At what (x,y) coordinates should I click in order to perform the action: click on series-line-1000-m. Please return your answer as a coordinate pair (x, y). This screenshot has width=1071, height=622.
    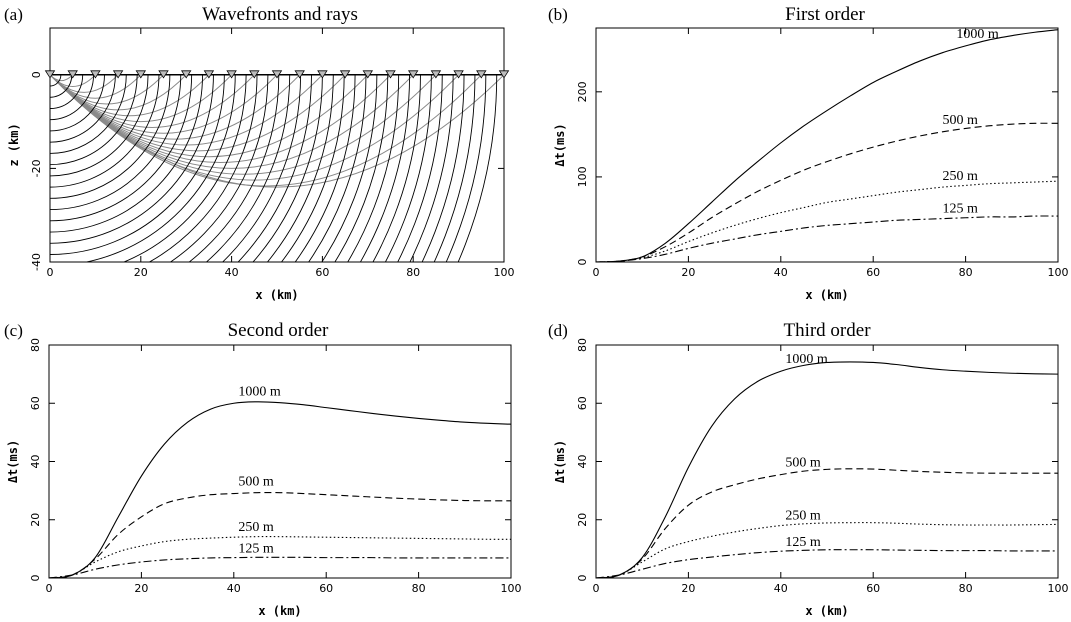
    Looking at the image, I should click on (280, 490).